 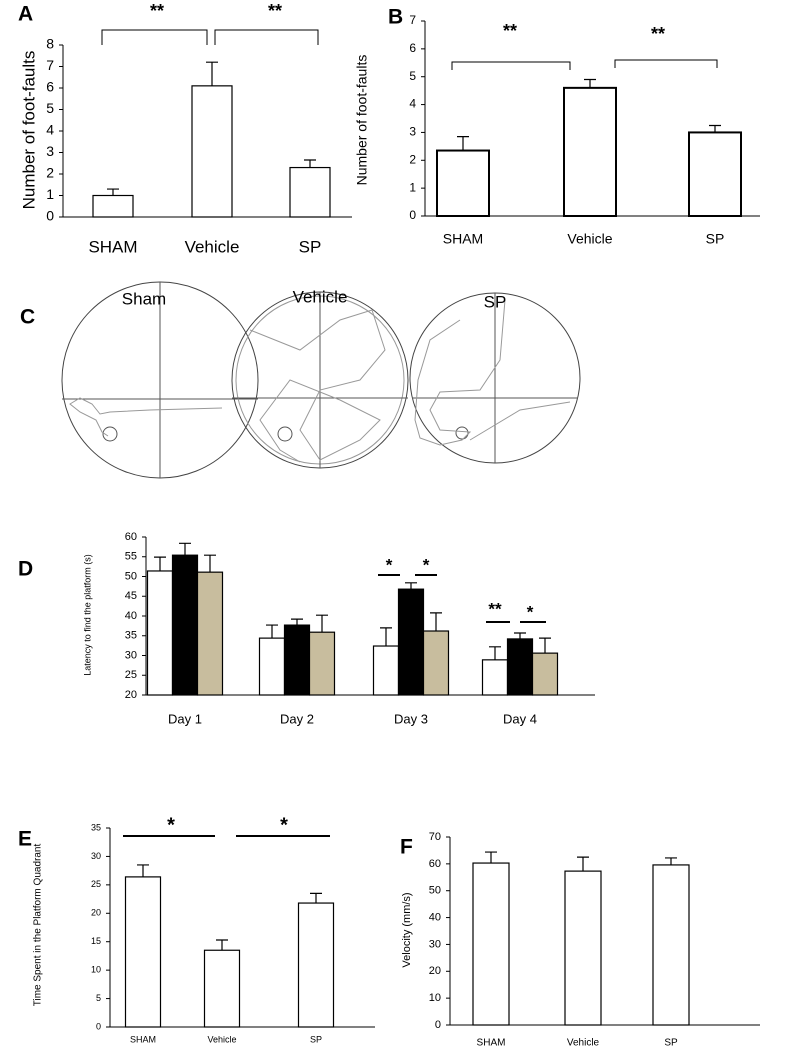 I want to click on y-tick-label: 1, so click(x=50, y=194).